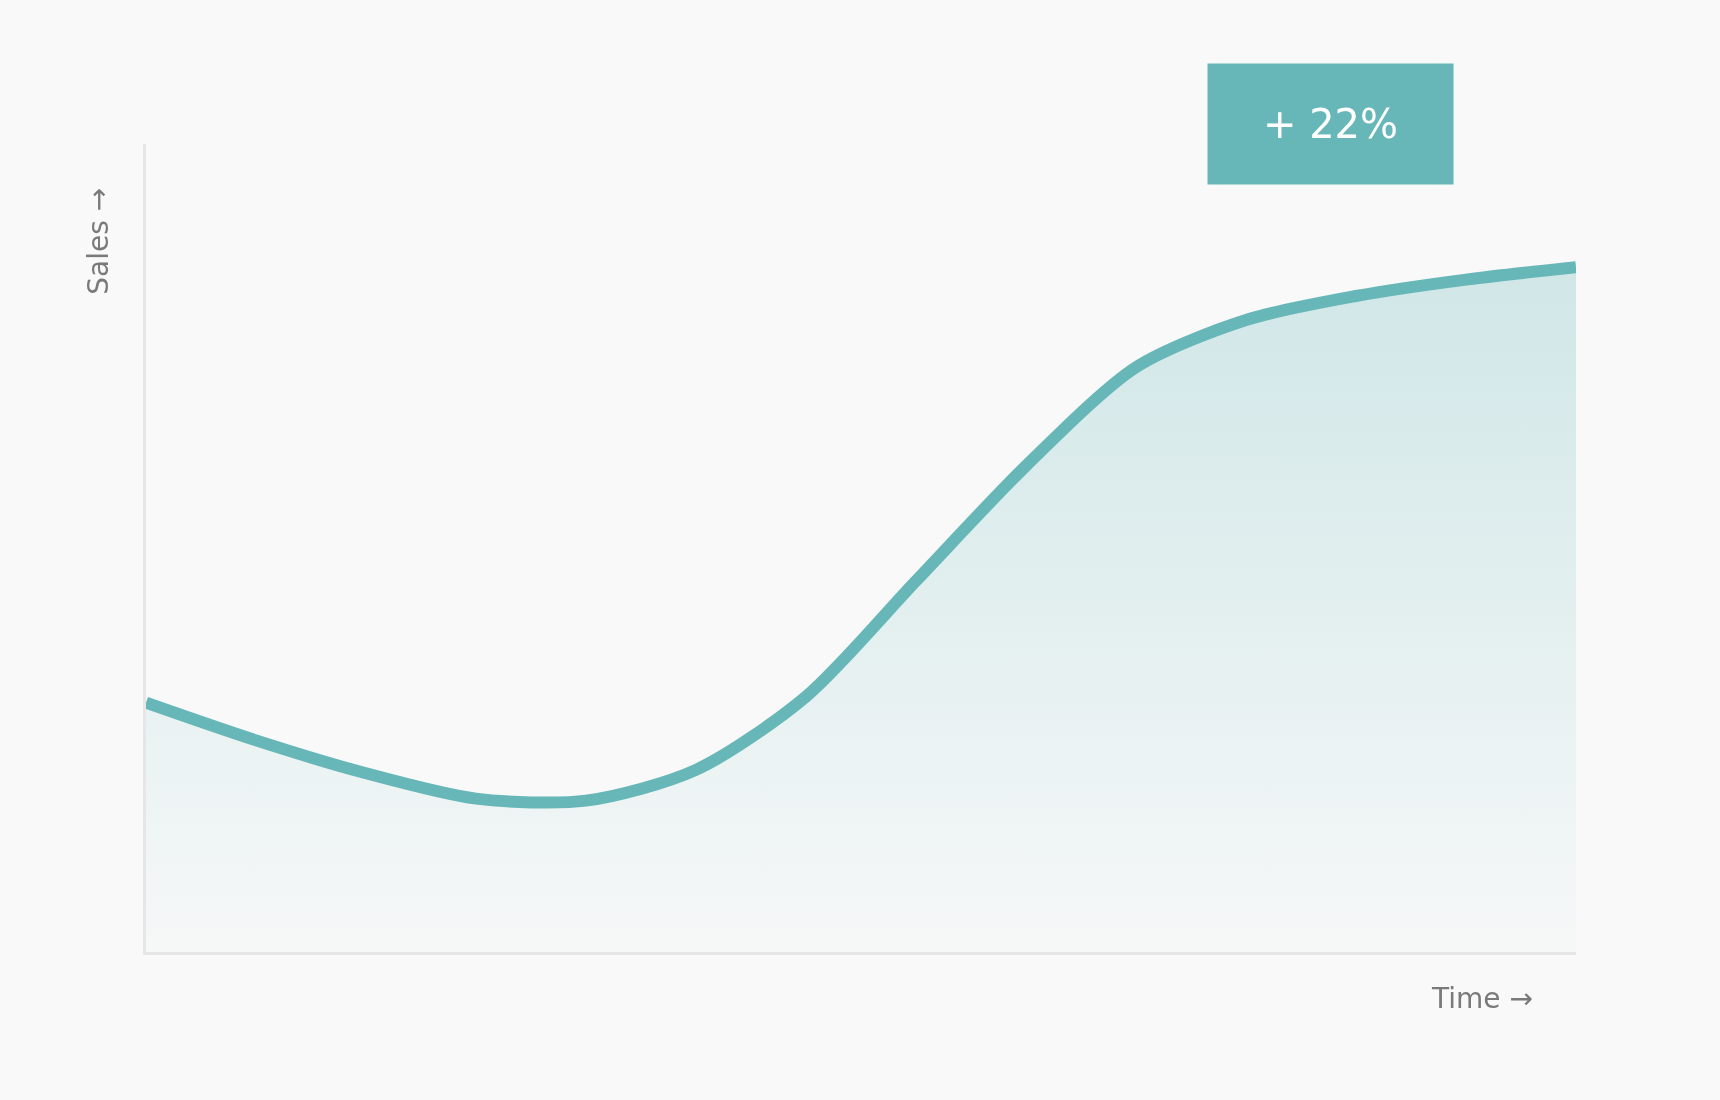 The width and height of the screenshot is (1720, 1100). Describe the element at coordinates (1482, 998) in the screenshot. I see `x-axis-title: Time →` at that location.